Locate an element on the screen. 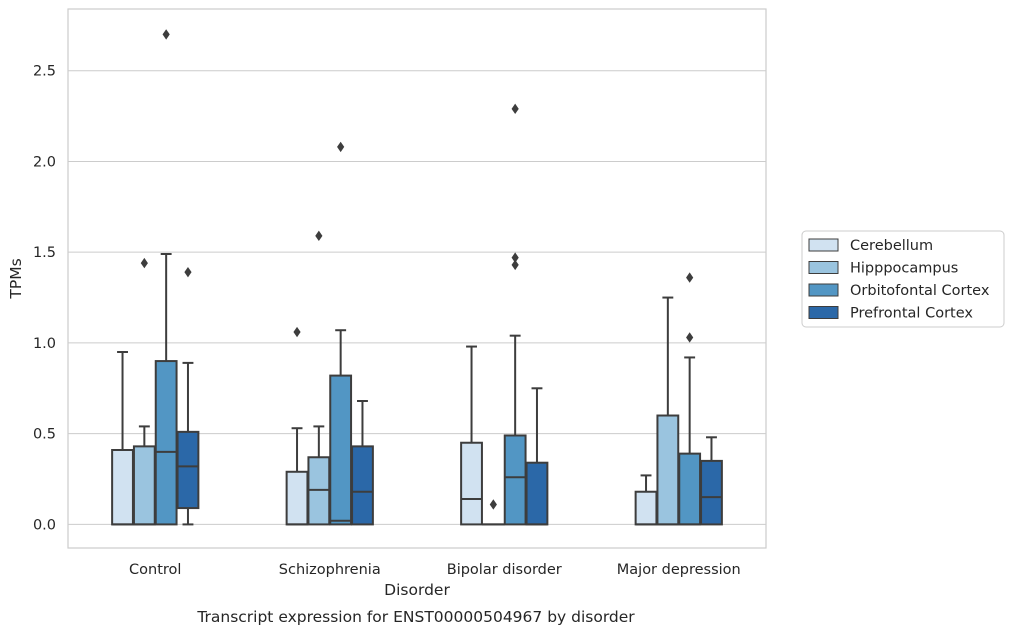 This screenshot has width=1014, height=634. y-tick-label: 1.5 is located at coordinates (44, 253).